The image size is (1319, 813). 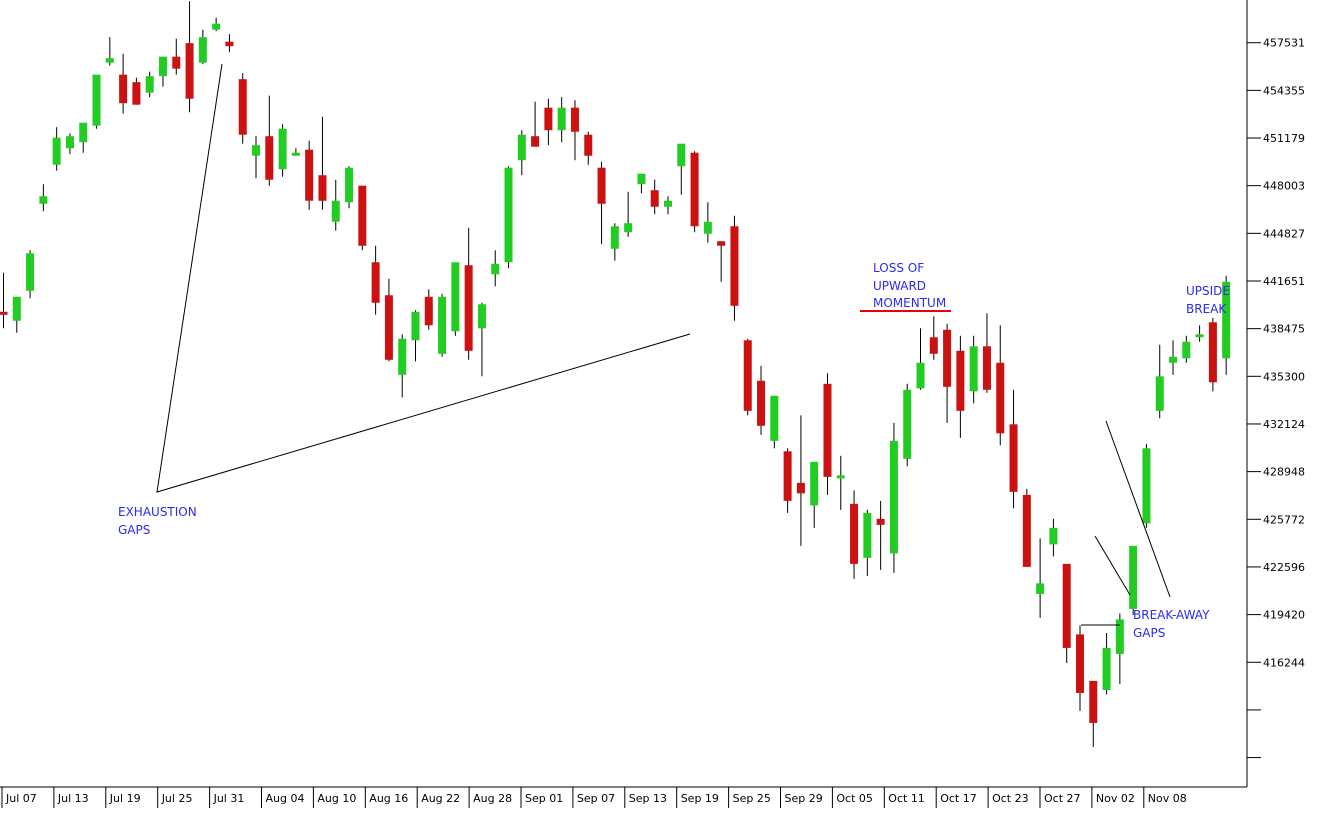 I want to click on x-tick-label: Jul 31, so click(x=229, y=798).